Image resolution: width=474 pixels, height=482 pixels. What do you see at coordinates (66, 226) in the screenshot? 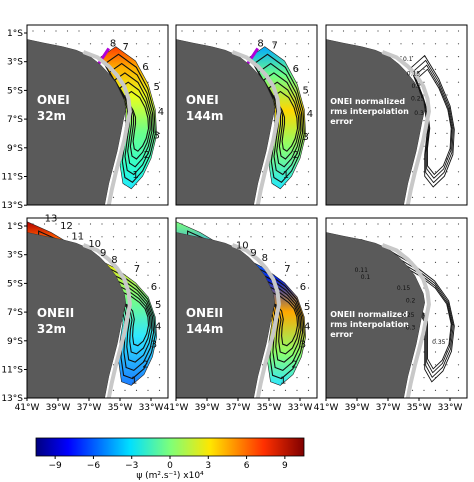
I see `contour-label: 12` at bounding box center [66, 226].